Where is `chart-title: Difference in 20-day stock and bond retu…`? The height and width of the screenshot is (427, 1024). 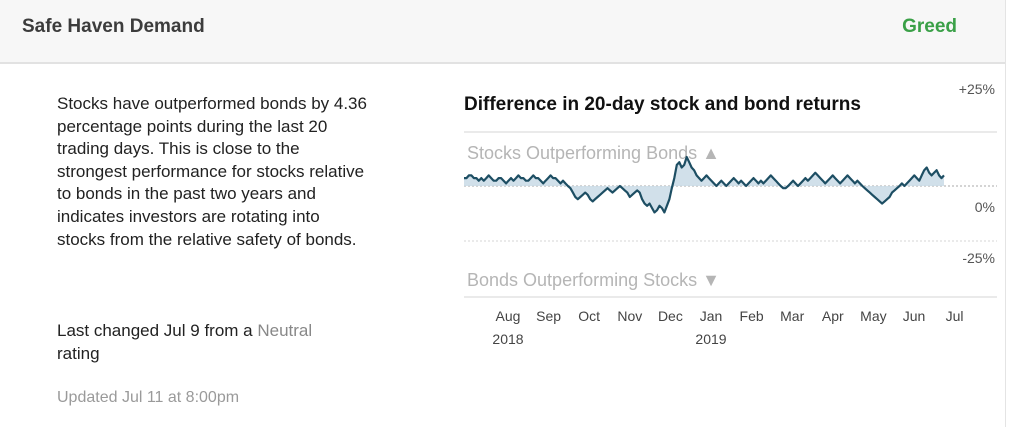
chart-title: Difference in 20-day stock and bond retu… is located at coordinates (662, 104).